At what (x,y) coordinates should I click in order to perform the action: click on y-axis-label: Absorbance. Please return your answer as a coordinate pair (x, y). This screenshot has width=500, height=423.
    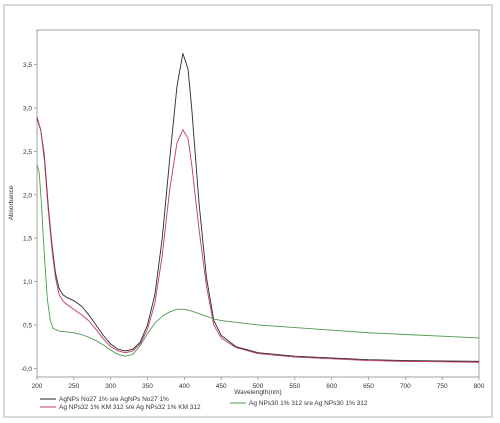
    Looking at the image, I should click on (11, 202).